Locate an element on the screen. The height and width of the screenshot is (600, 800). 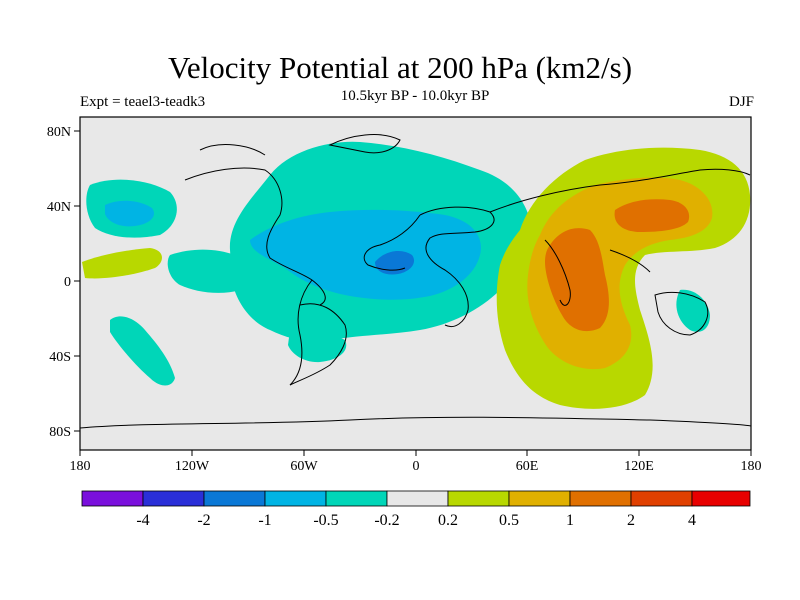
neg-weak-region-south-america is located at coordinates (317, 346).